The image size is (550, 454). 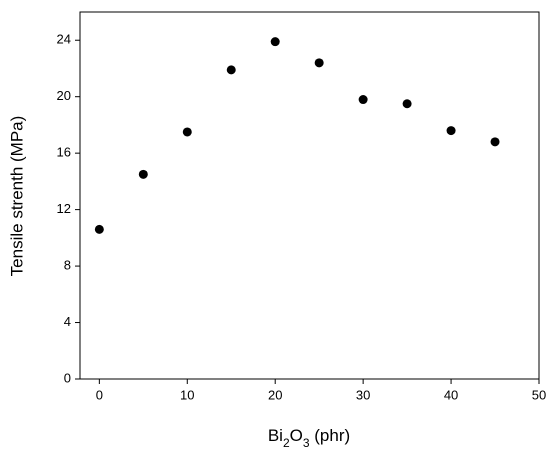 I want to click on y-tick-label: 12, so click(x=64, y=208).